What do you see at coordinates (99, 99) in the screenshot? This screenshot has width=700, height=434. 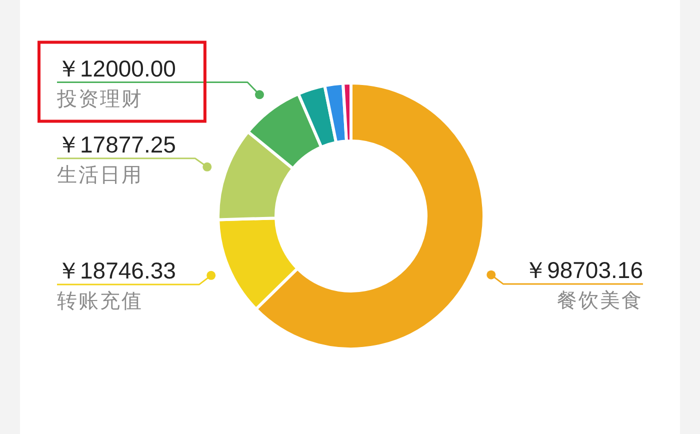 I see `slice-label: 投资理财` at bounding box center [99, 99].